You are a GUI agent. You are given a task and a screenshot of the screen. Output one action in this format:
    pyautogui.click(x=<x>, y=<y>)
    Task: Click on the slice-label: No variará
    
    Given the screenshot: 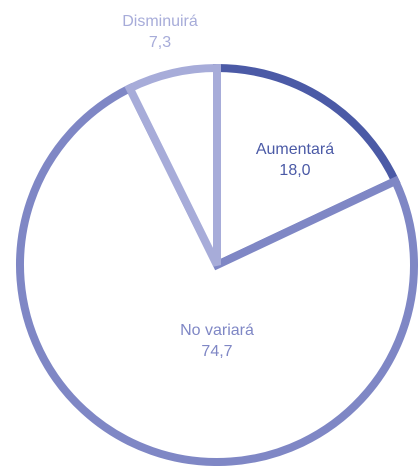 What is the action you would take?
    pyautogui.click(x=217, y=330)
    